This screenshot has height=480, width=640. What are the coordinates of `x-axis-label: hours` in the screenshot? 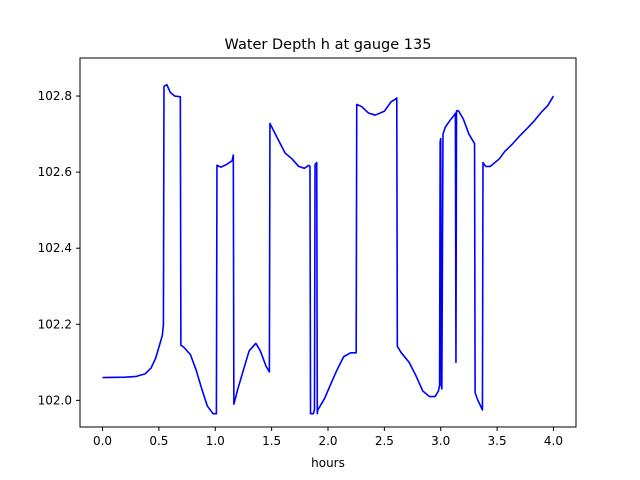 It's located at (328, 463).